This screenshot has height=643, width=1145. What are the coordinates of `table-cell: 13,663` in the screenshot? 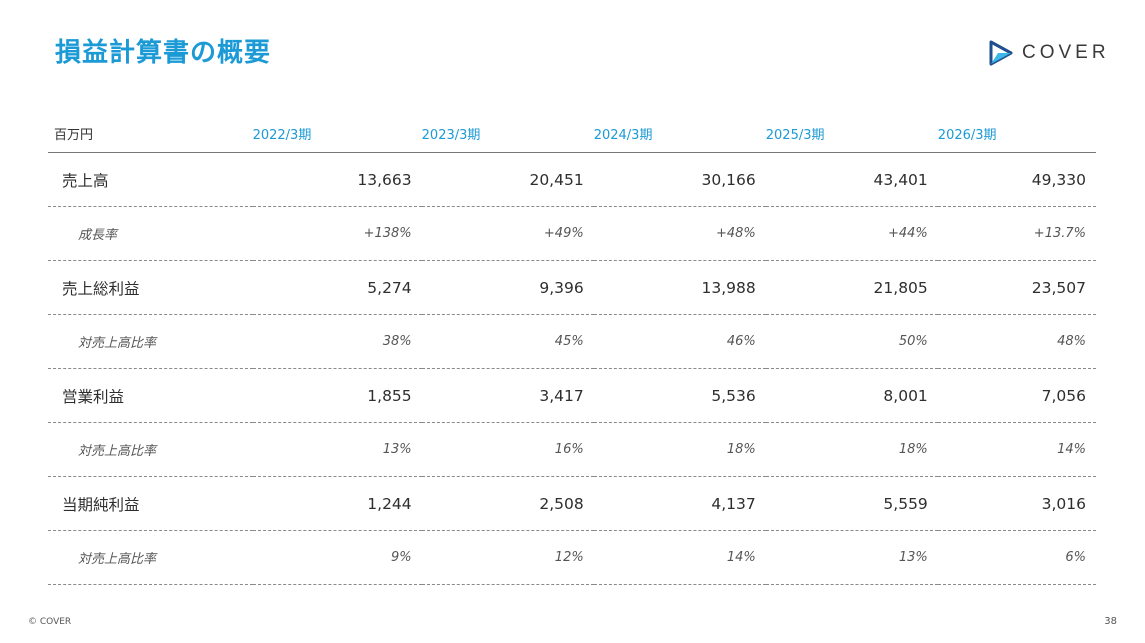 It's located at (337, 179).